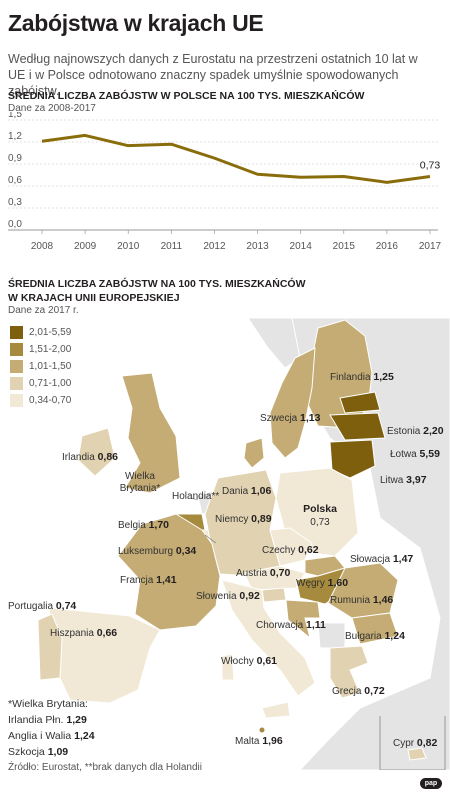 The image size is (450, 797). What do you see at coordinates (15, 224) in the screenshot?
I see `y-tick-label: 0,0` at bounding box center [15, 224].